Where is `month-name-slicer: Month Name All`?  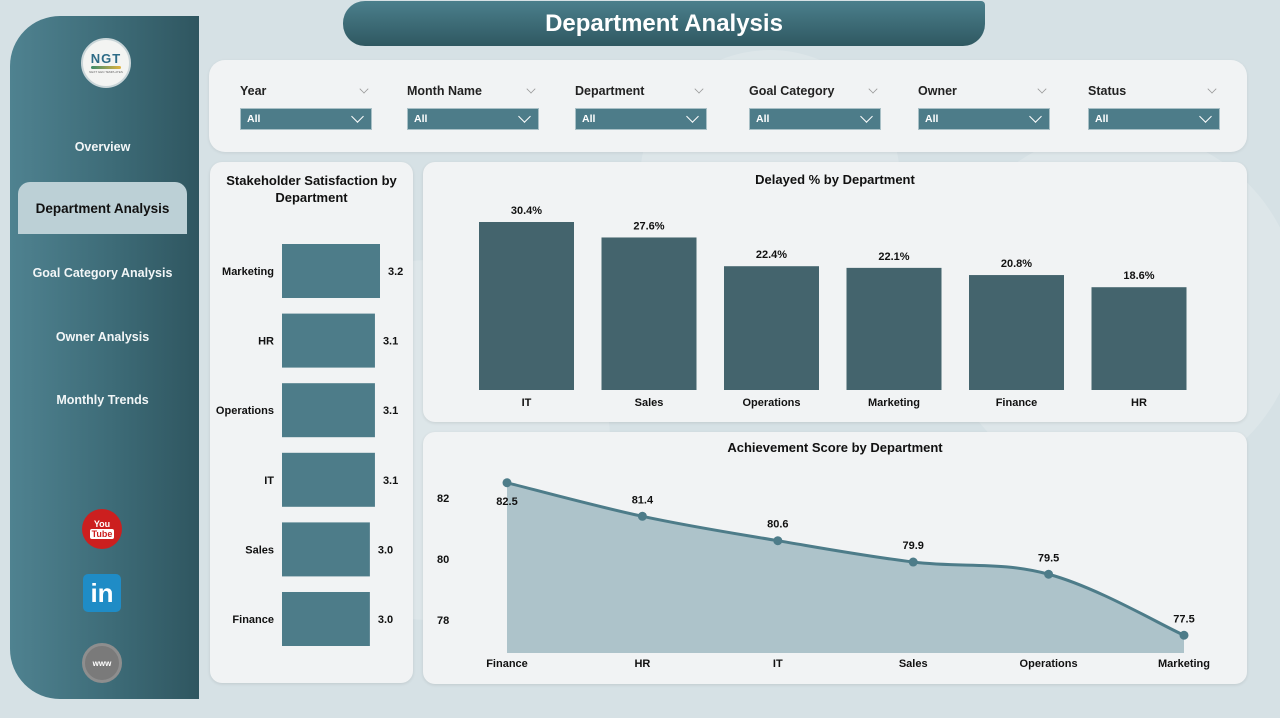 month-name-slicer: Month Name All is located at coordinates (473, 106).